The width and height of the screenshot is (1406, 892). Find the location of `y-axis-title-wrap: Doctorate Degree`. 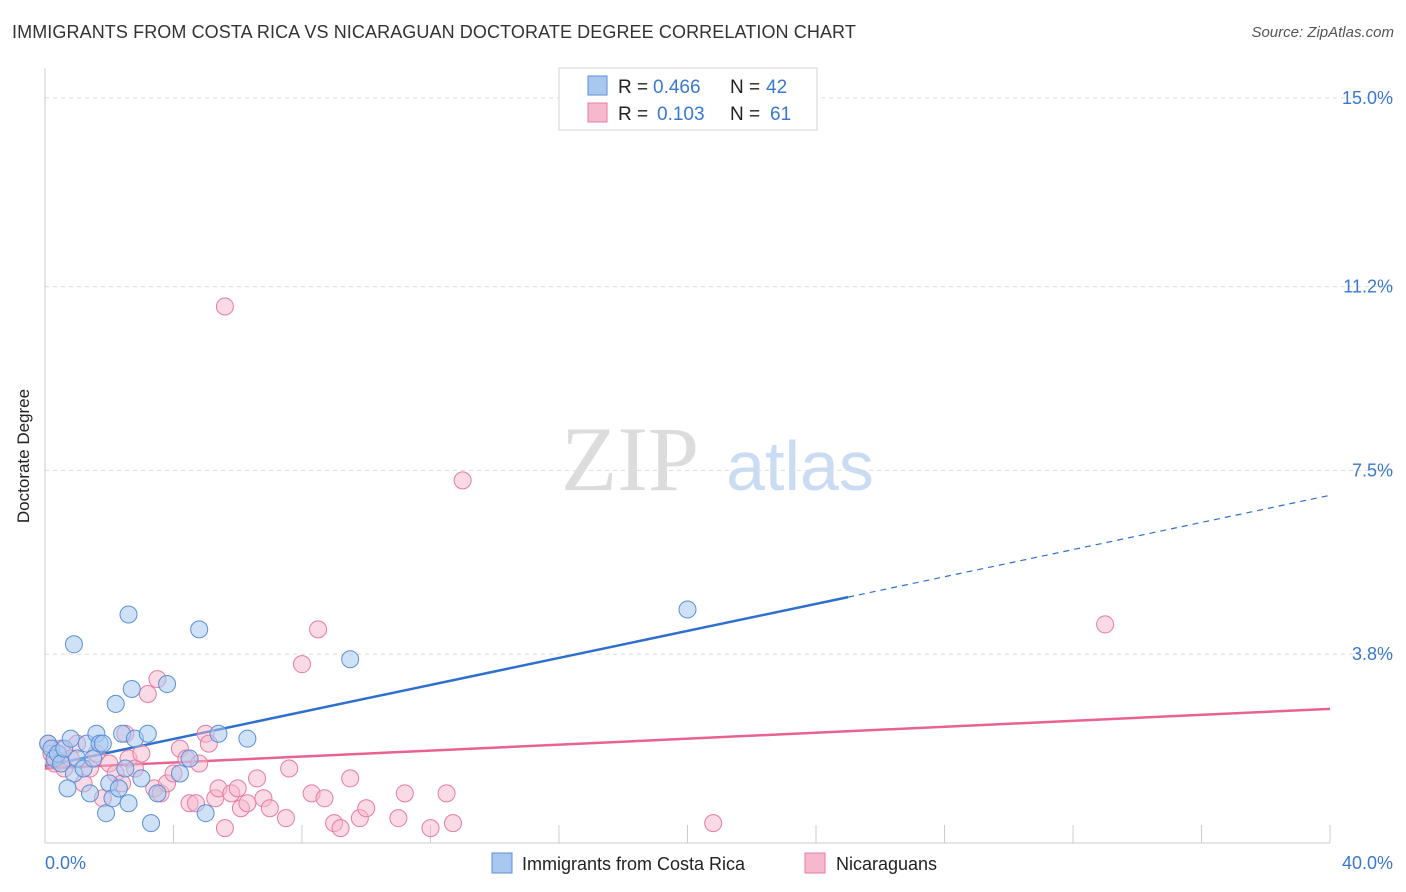

y-axis-title-wrap: Doctorate Degree is located at coordinates (24, 422).